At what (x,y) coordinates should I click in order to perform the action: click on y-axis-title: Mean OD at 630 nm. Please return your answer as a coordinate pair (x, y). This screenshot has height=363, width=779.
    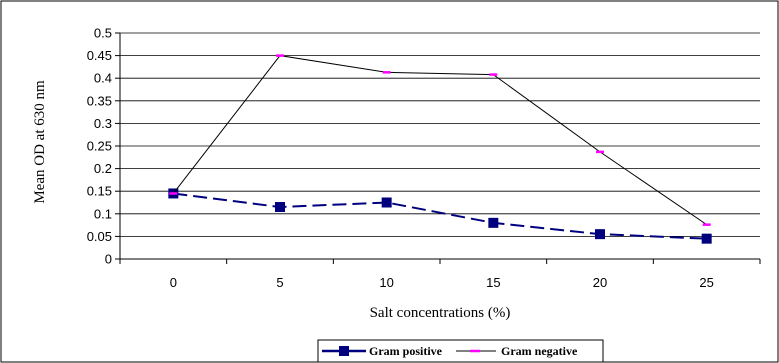
    Looking at the image, I should click on (40, 142).